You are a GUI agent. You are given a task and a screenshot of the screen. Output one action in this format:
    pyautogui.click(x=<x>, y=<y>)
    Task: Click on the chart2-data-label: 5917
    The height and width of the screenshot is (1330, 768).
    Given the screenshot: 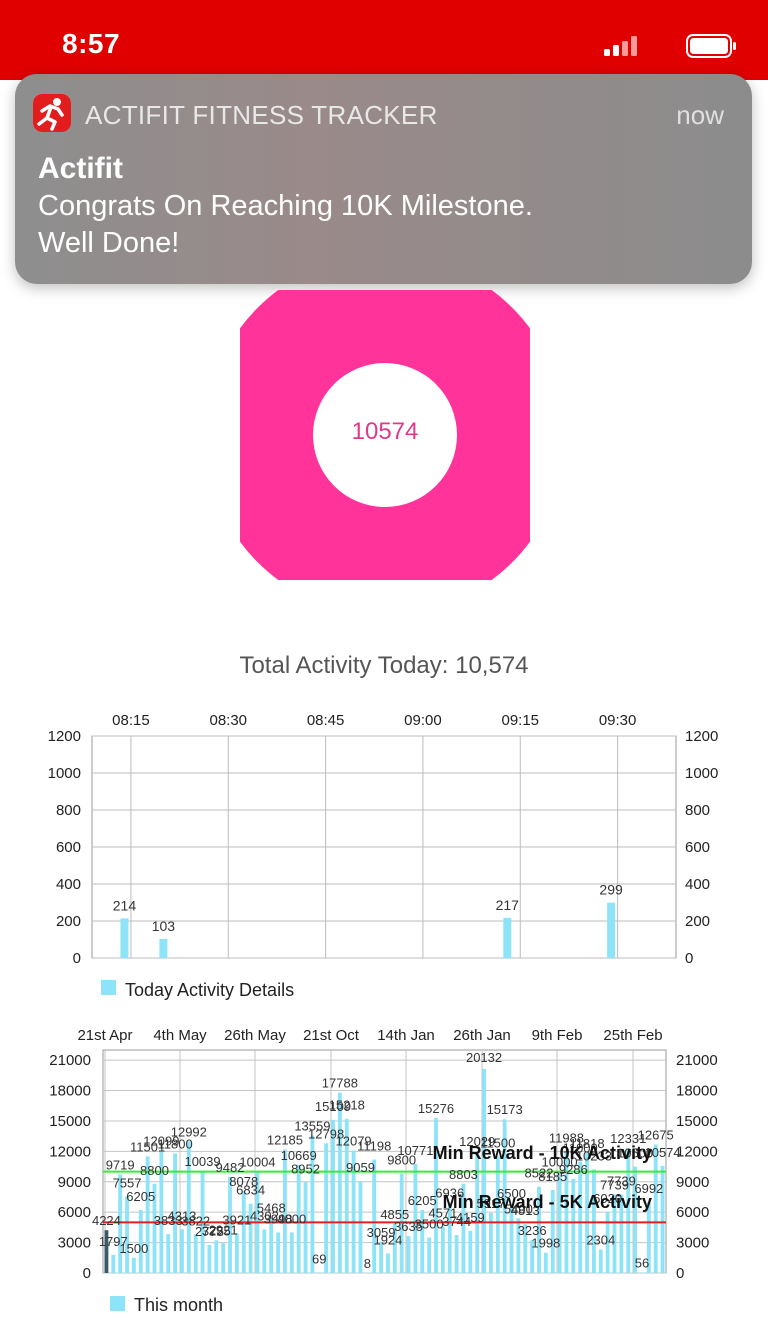 What is the action you would take?
    pyautogui.click(x=490, y=1203)
    